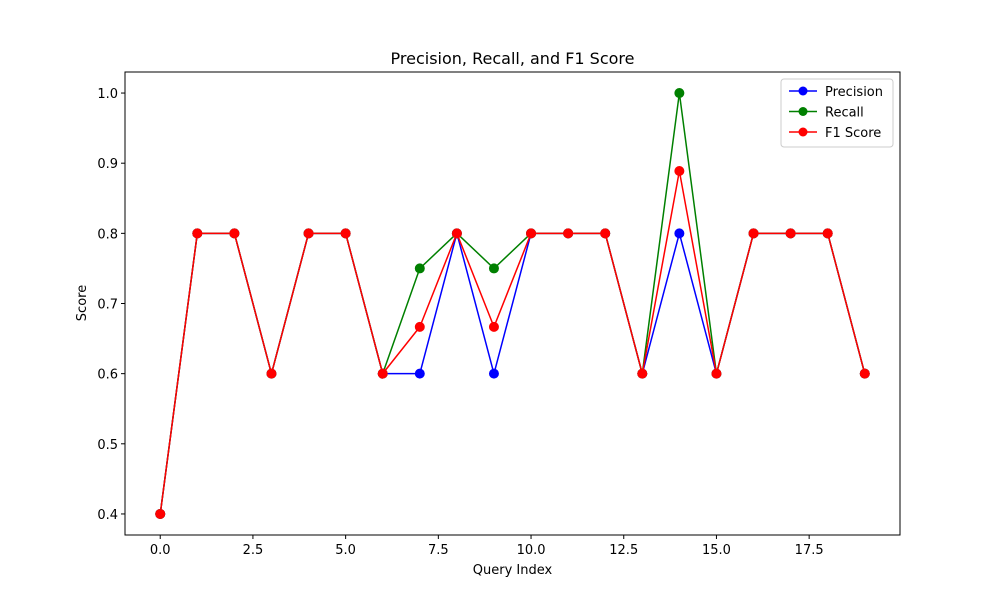  I want to click on x-tick-label: 12.5, so click(623, 550).